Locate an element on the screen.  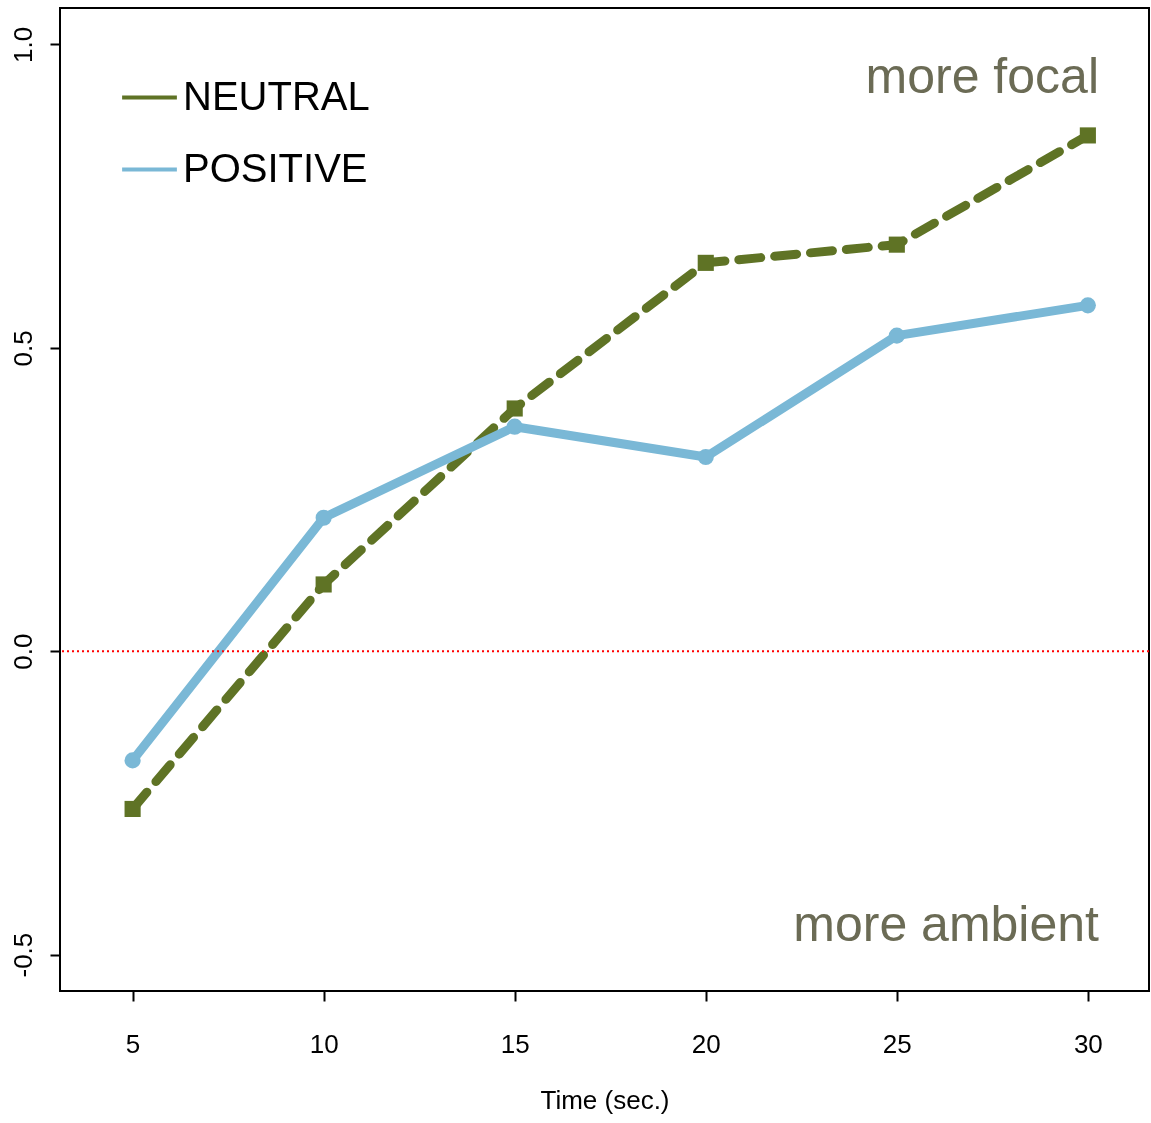
y-tick-label: -0.5 is located at coordinates (22, 955).